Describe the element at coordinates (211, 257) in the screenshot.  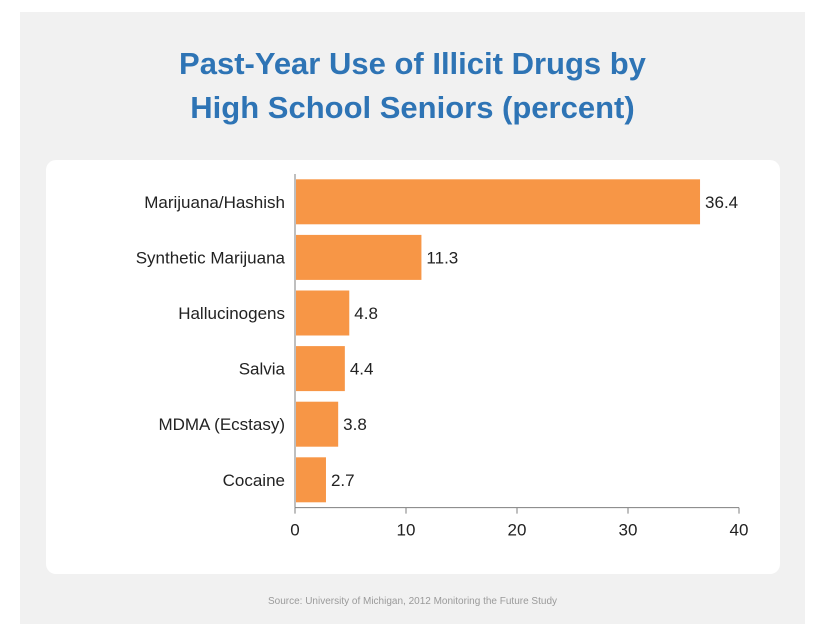
I see `category-label: Synthetic Marijuana` at that location.